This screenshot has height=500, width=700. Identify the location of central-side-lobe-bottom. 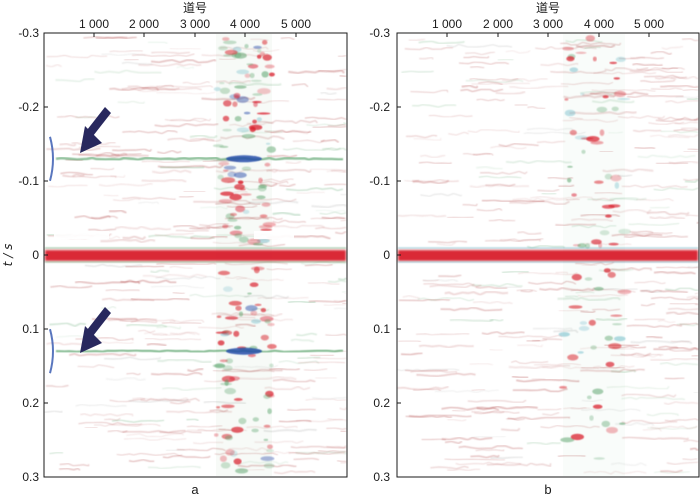
(195, 262).